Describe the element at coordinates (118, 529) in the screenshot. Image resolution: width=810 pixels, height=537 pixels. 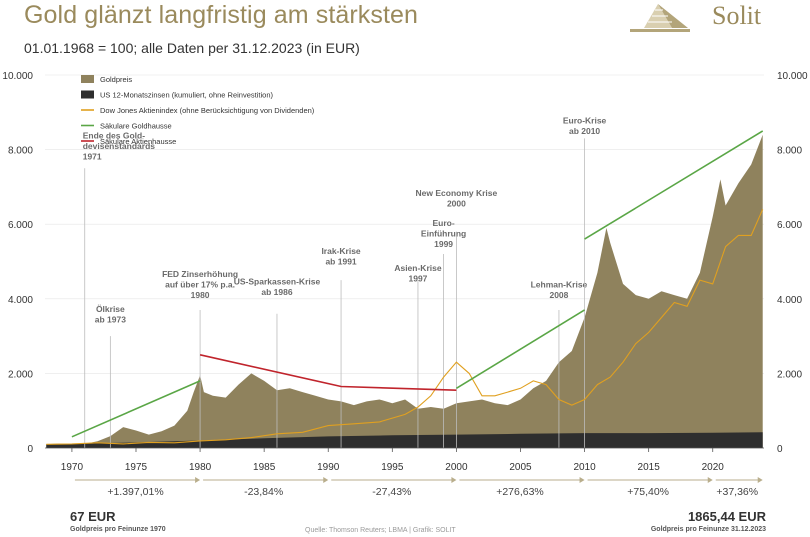
I see `gold-price-1970-label: Goldpreis pro Feinunze 1970` at that location.